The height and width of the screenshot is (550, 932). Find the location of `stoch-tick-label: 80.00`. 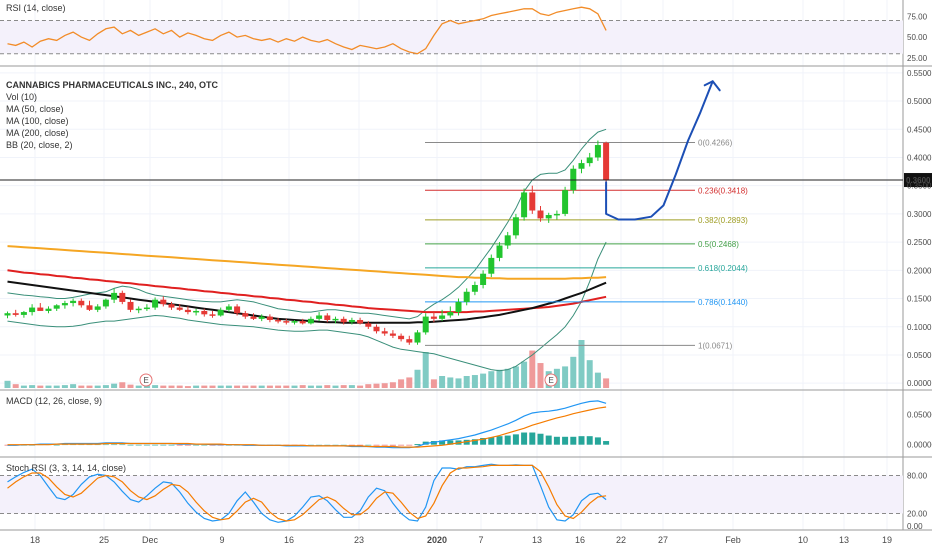

stoch-tick-label: 80.00 is located at coordinates (917, 476).